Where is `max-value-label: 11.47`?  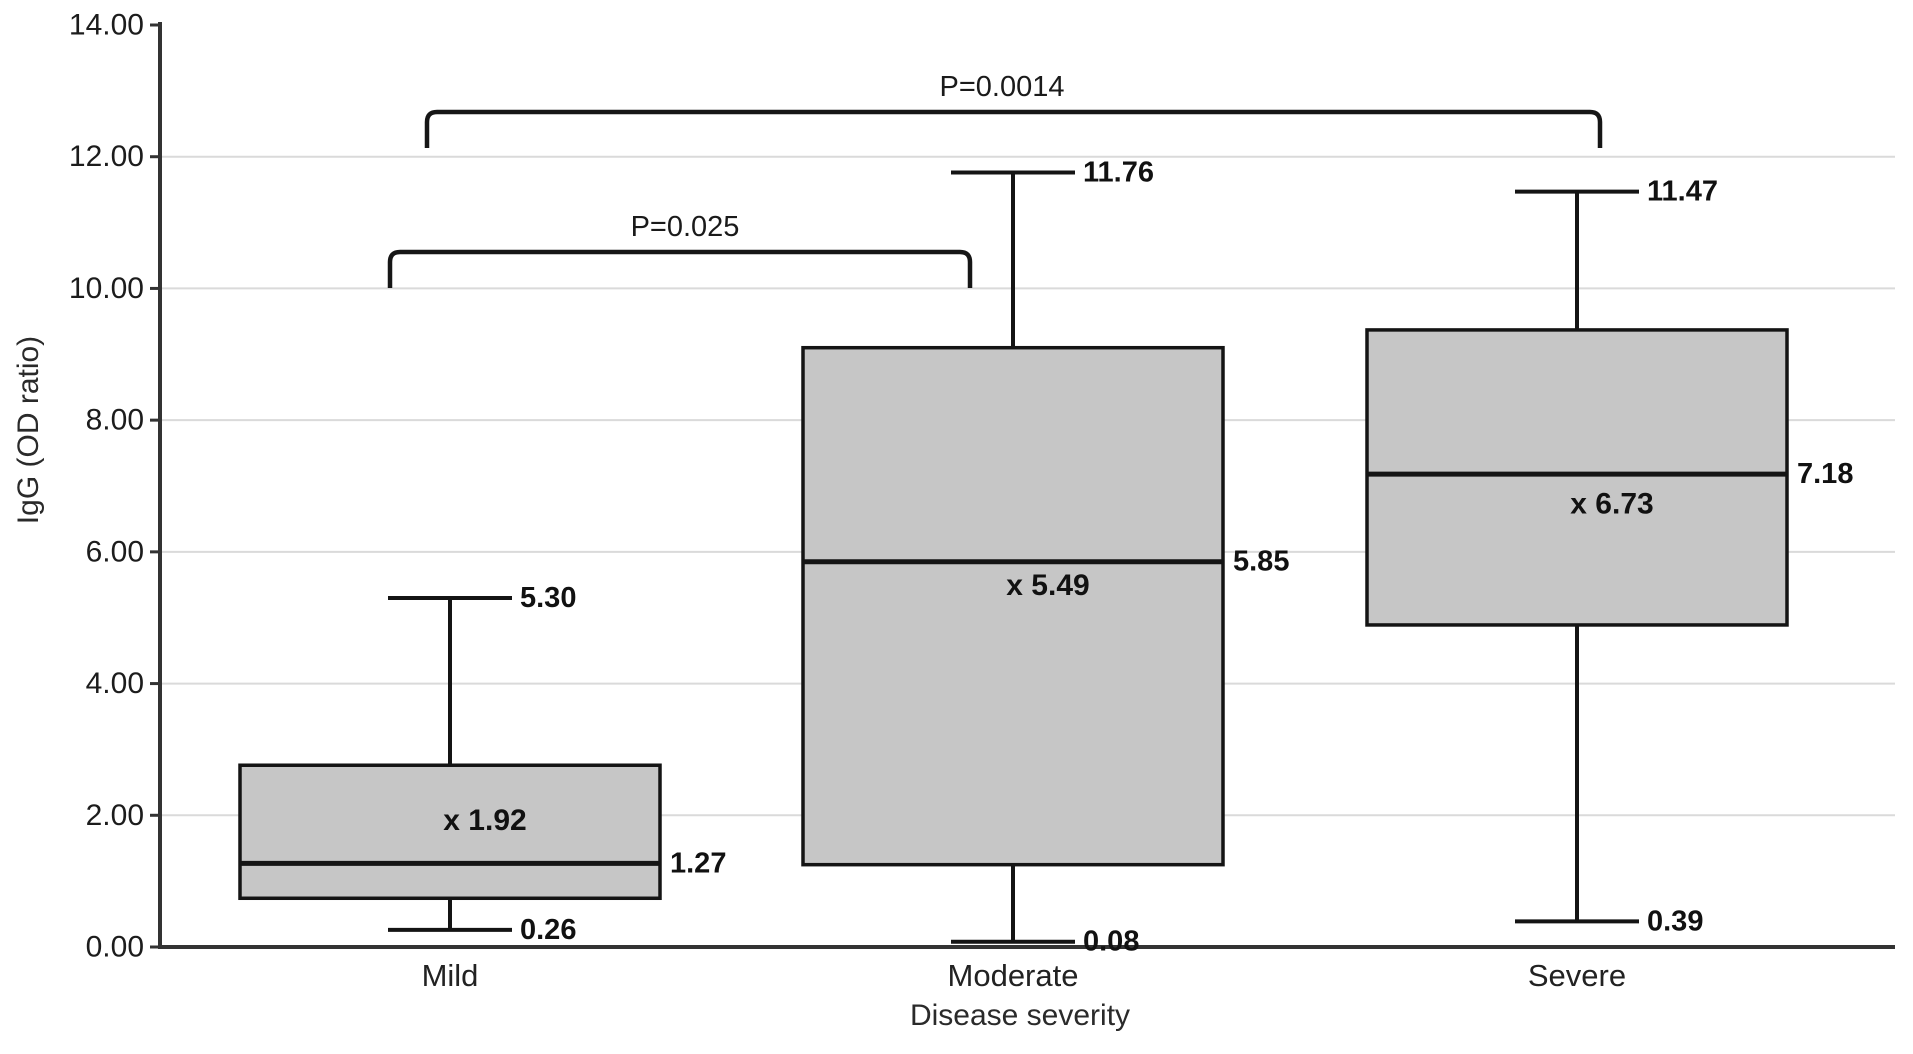
max-value-label: 11.47 is located at coordinates (1682, 192).